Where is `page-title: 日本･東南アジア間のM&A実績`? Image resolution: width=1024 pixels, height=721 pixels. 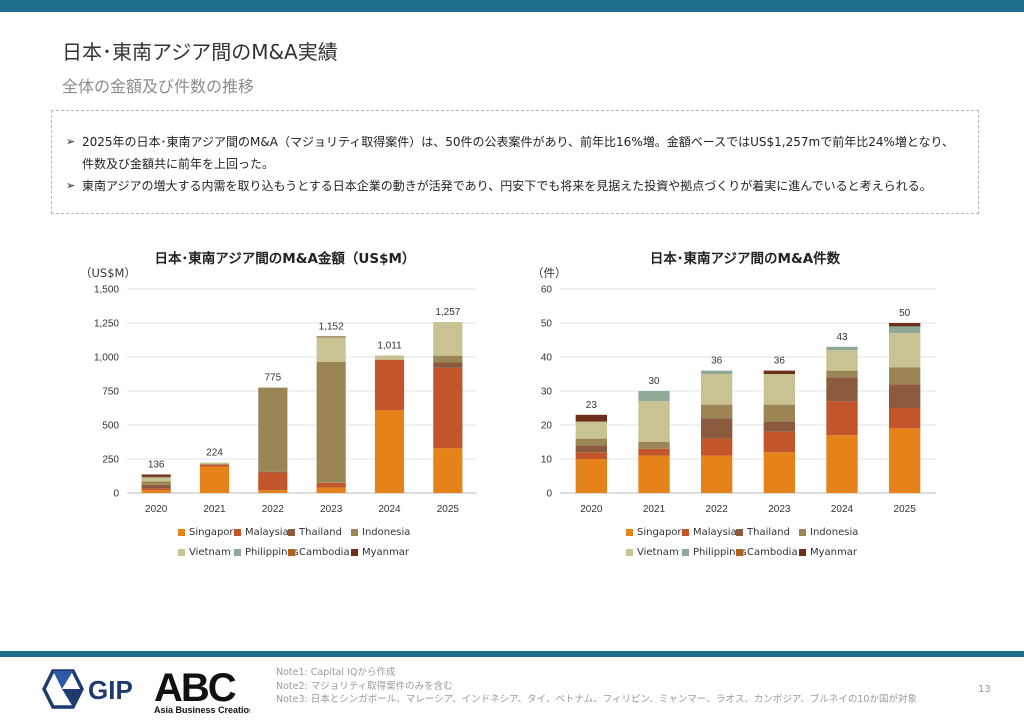 page-title: 日本･東南アジア間のM&A実績 is located at coordinates (200, 52).